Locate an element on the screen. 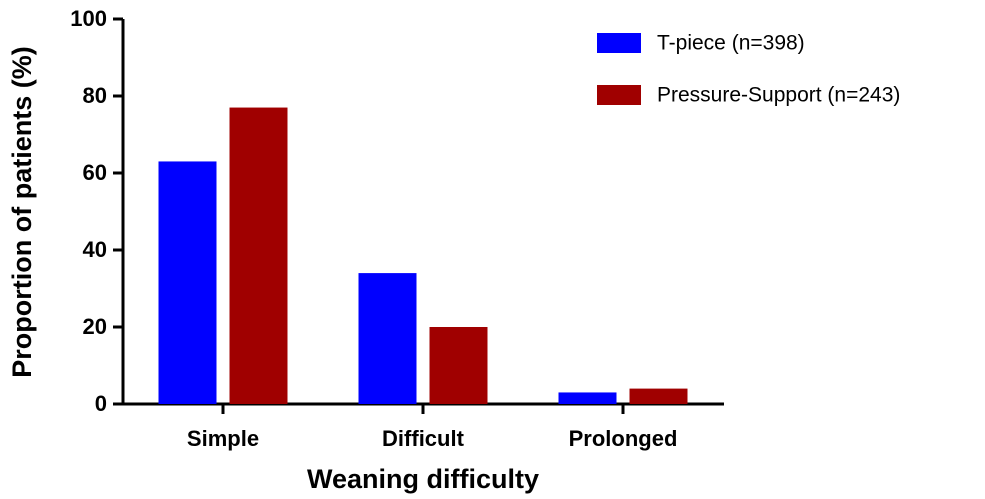 The width and height of the screenshot is (985, 499). y-tick-label: 20 is located at coordinates (95, 326).